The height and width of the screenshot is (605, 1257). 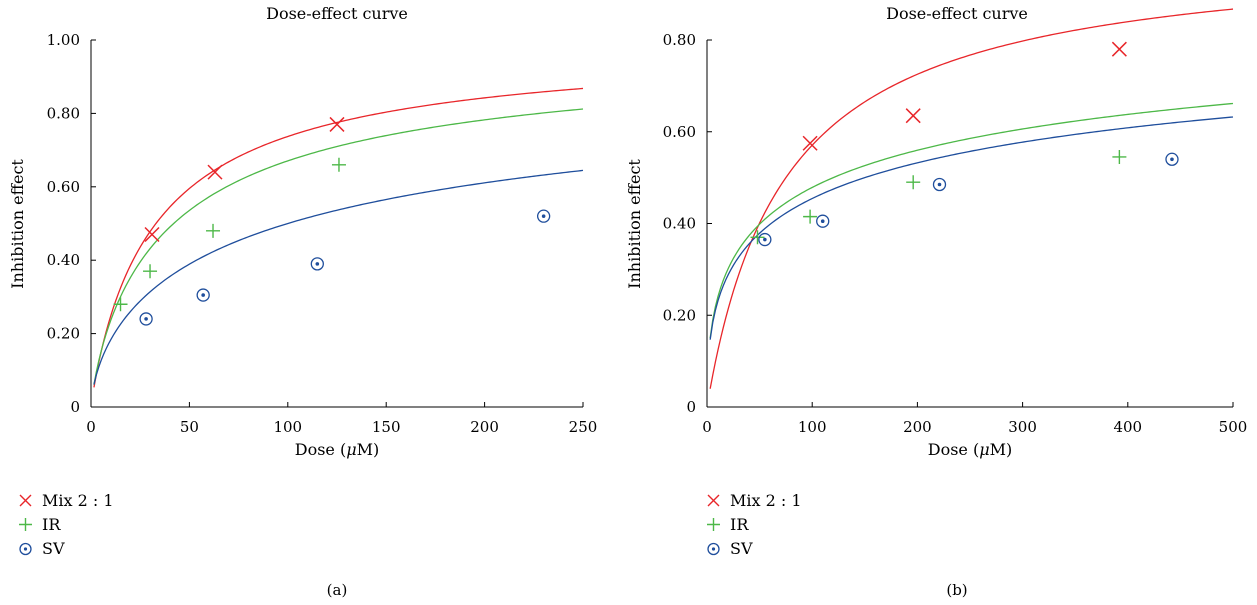 I want to click on fit-curve, so click(x=338, y=277).